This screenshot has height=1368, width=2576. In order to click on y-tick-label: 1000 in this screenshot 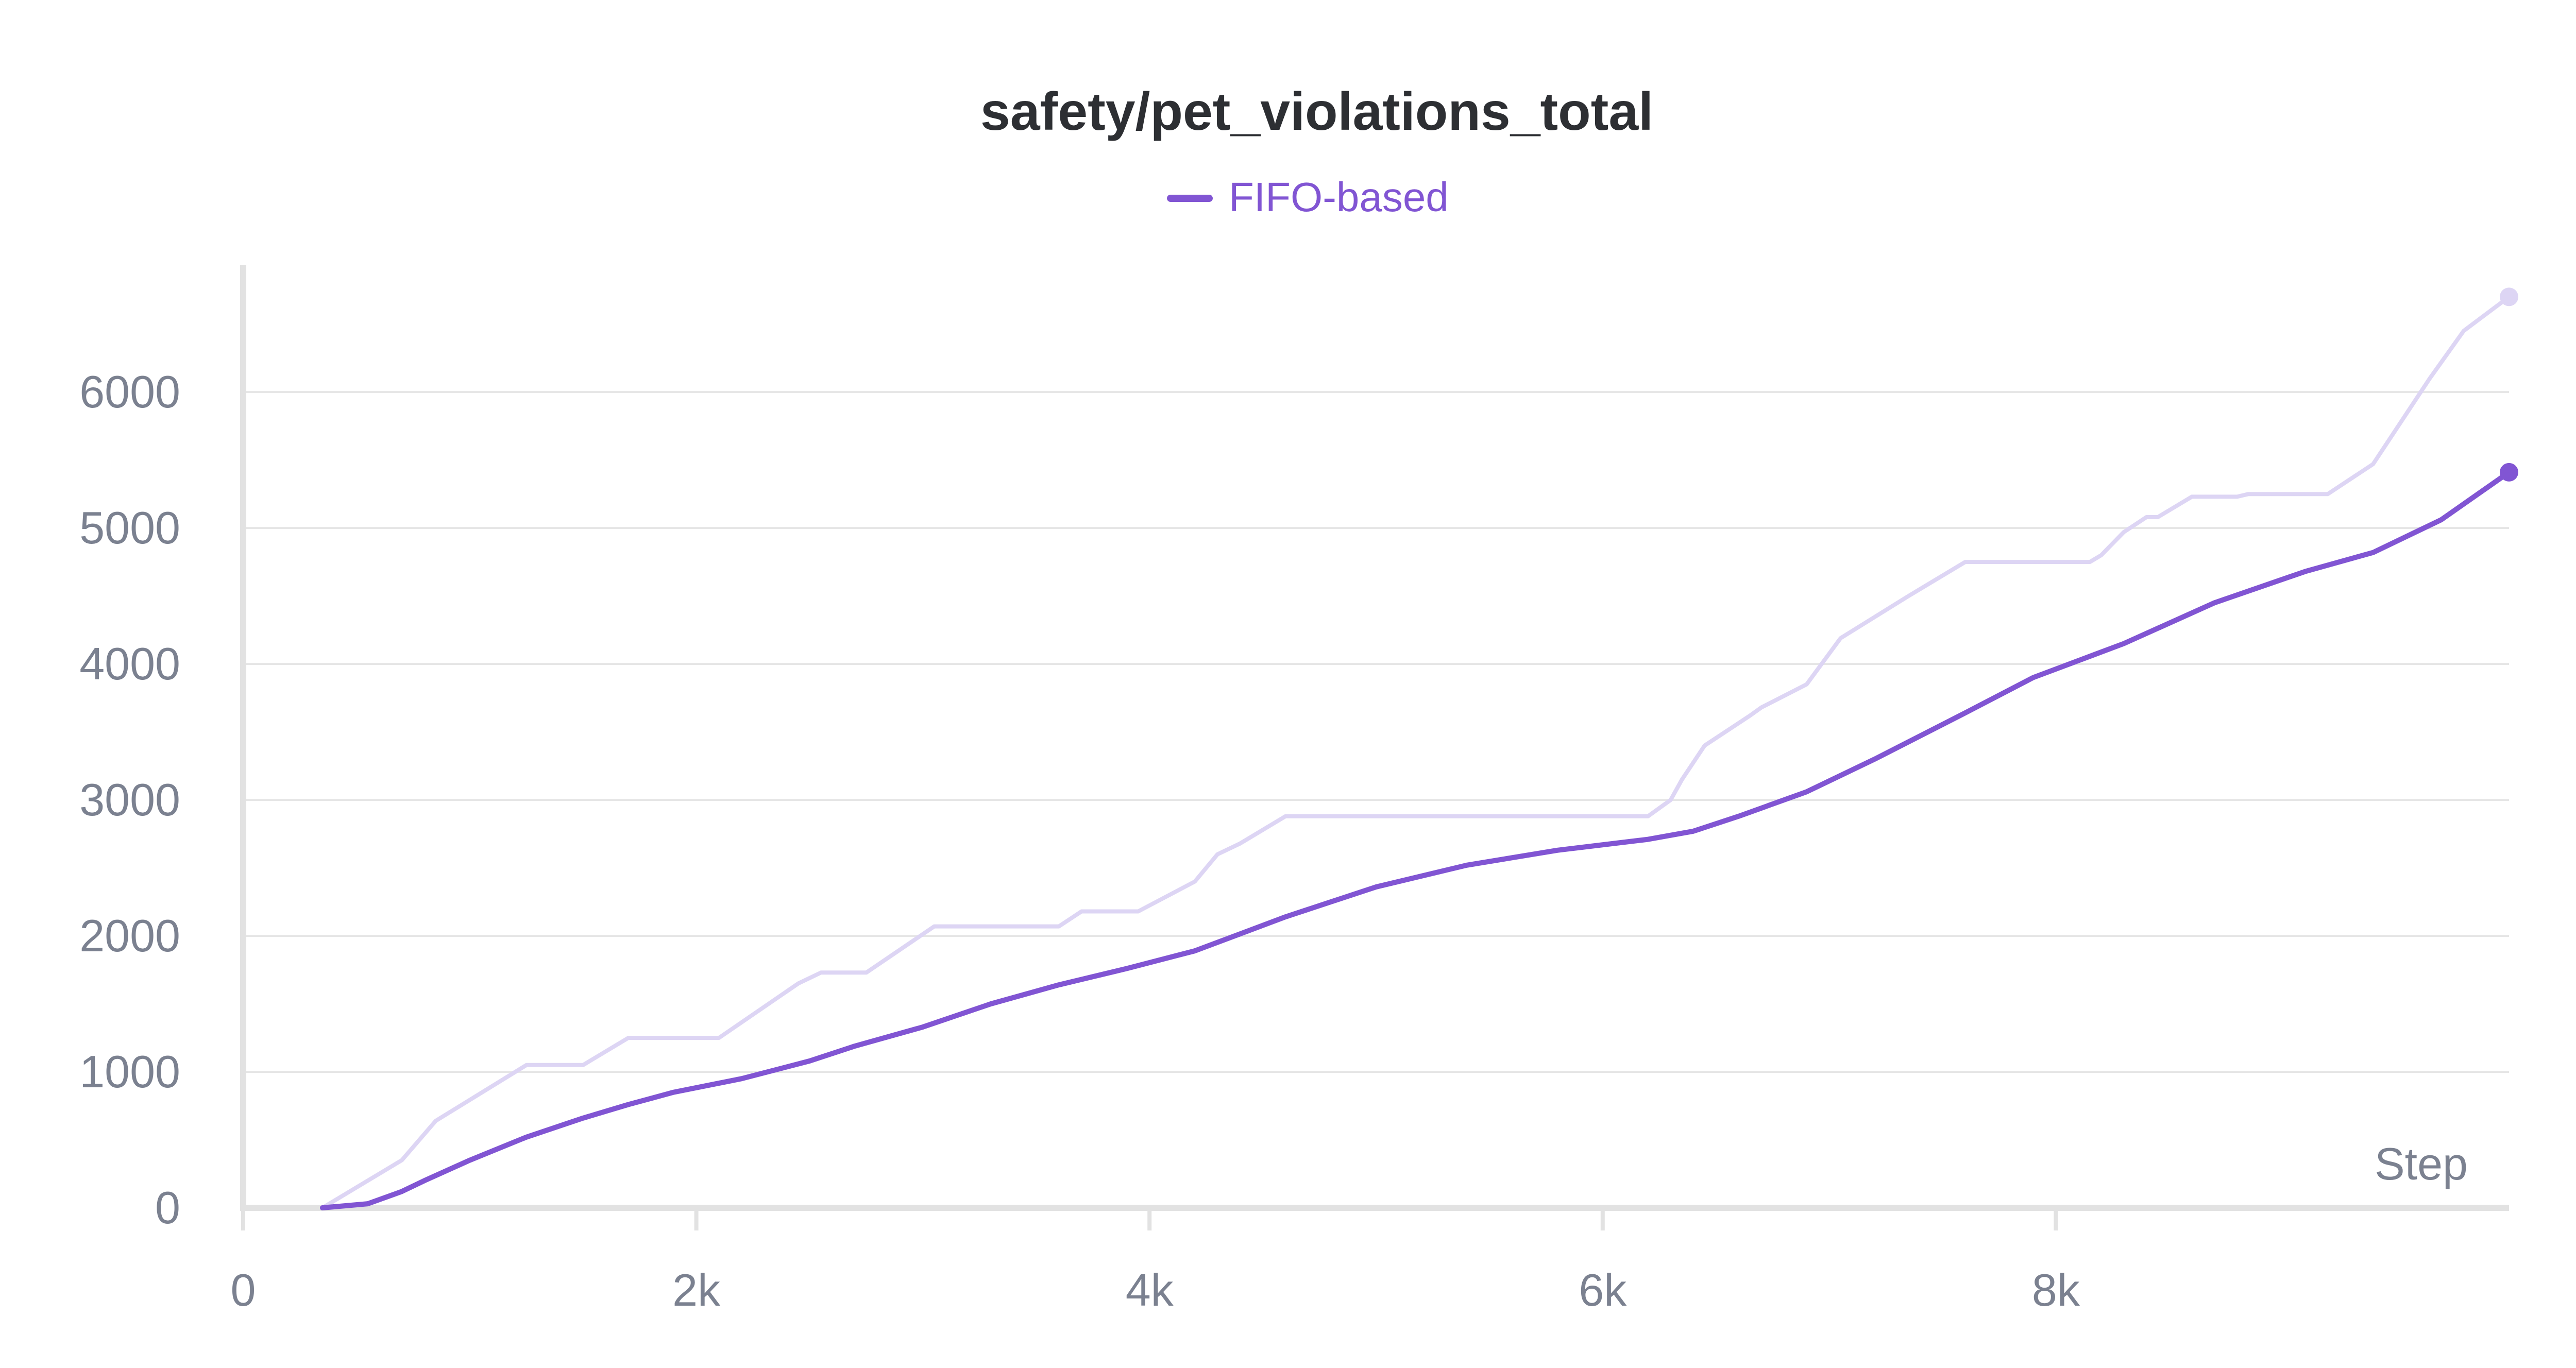, I will do `click(129, 1071)`.